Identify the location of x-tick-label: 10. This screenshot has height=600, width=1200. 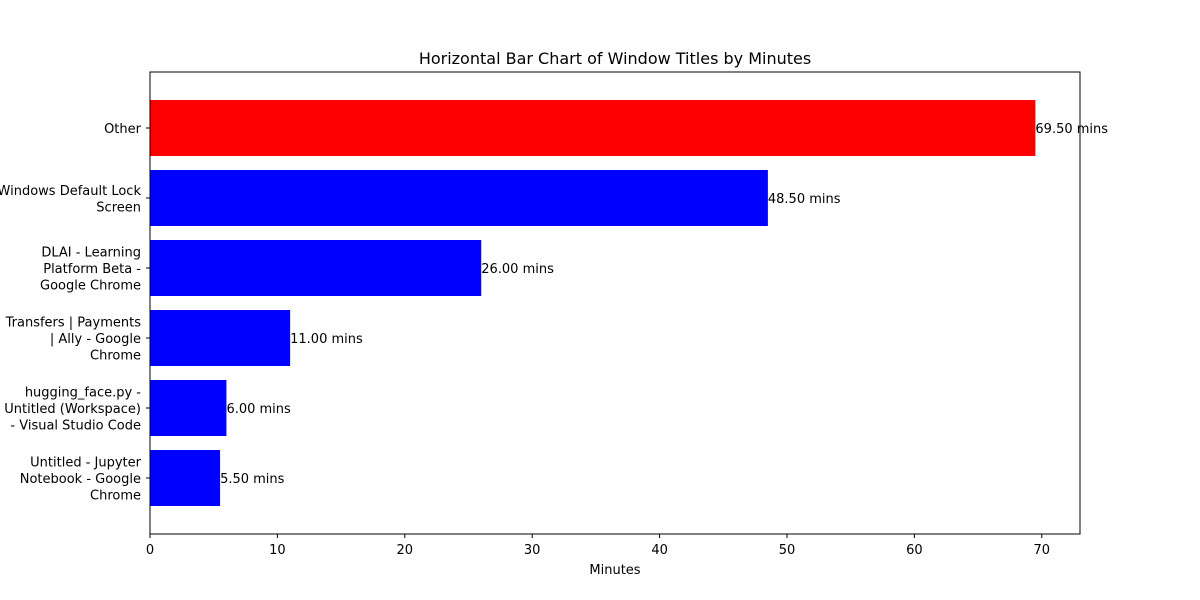
(277, 550).